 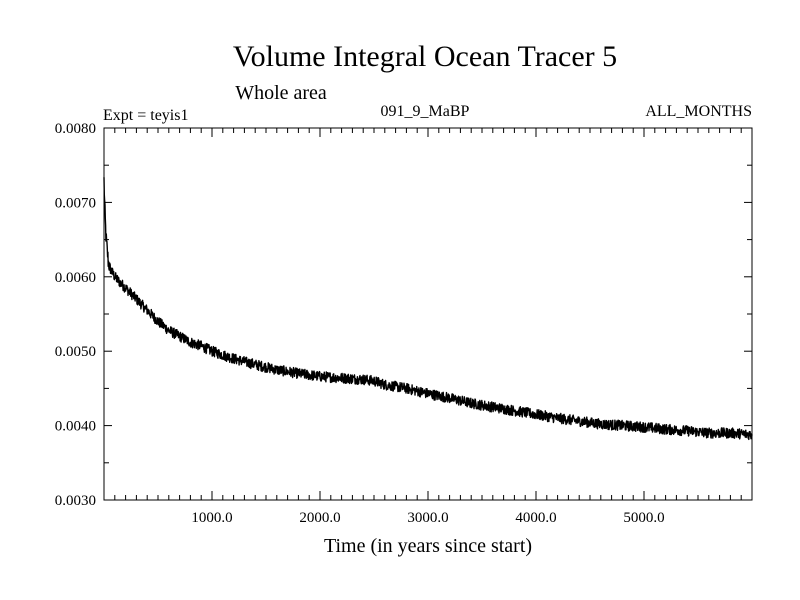 I want to click on x-tick-label: 2000.0, so click(x=319, y=518).